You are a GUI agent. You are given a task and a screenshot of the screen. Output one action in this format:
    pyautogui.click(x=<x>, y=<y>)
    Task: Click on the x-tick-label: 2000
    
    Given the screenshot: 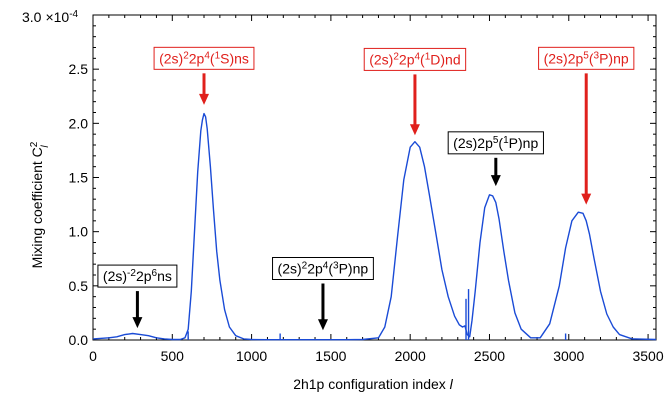 What is the action you would take?
    pyautogui.click(x=410, y=356)
    